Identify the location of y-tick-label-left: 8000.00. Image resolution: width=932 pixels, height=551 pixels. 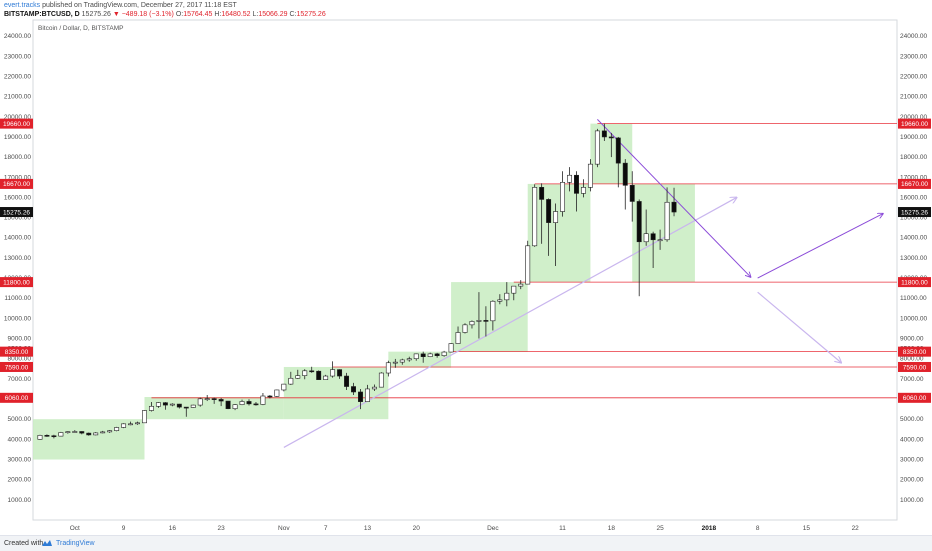
(20, 359).